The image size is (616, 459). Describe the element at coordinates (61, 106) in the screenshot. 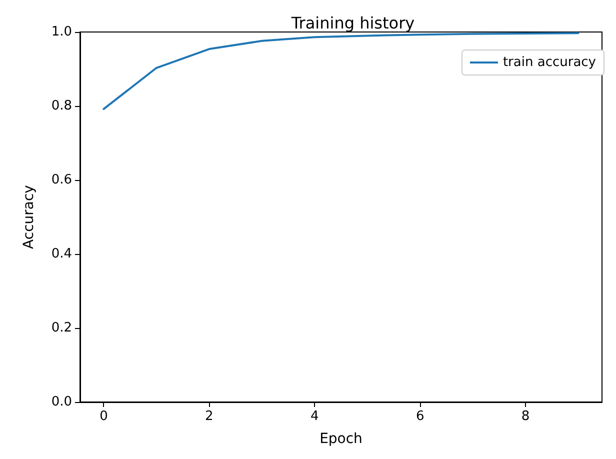

I see `y-tick-label: 0.8` at that location.